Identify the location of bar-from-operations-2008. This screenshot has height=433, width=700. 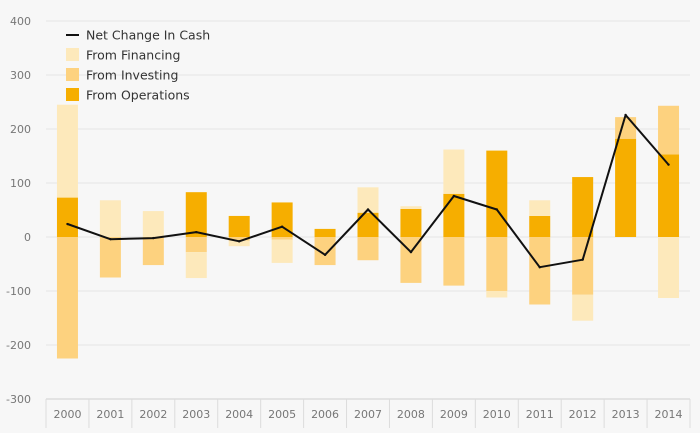
(411, 222).